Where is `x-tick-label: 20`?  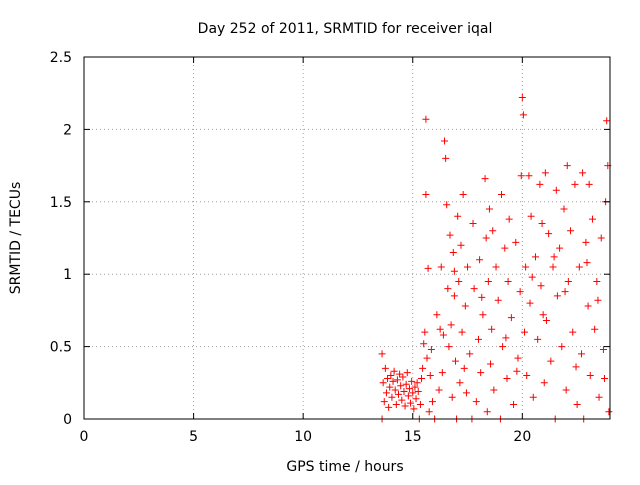
x-tick-label: 20 is located at coordinates (522, 437).